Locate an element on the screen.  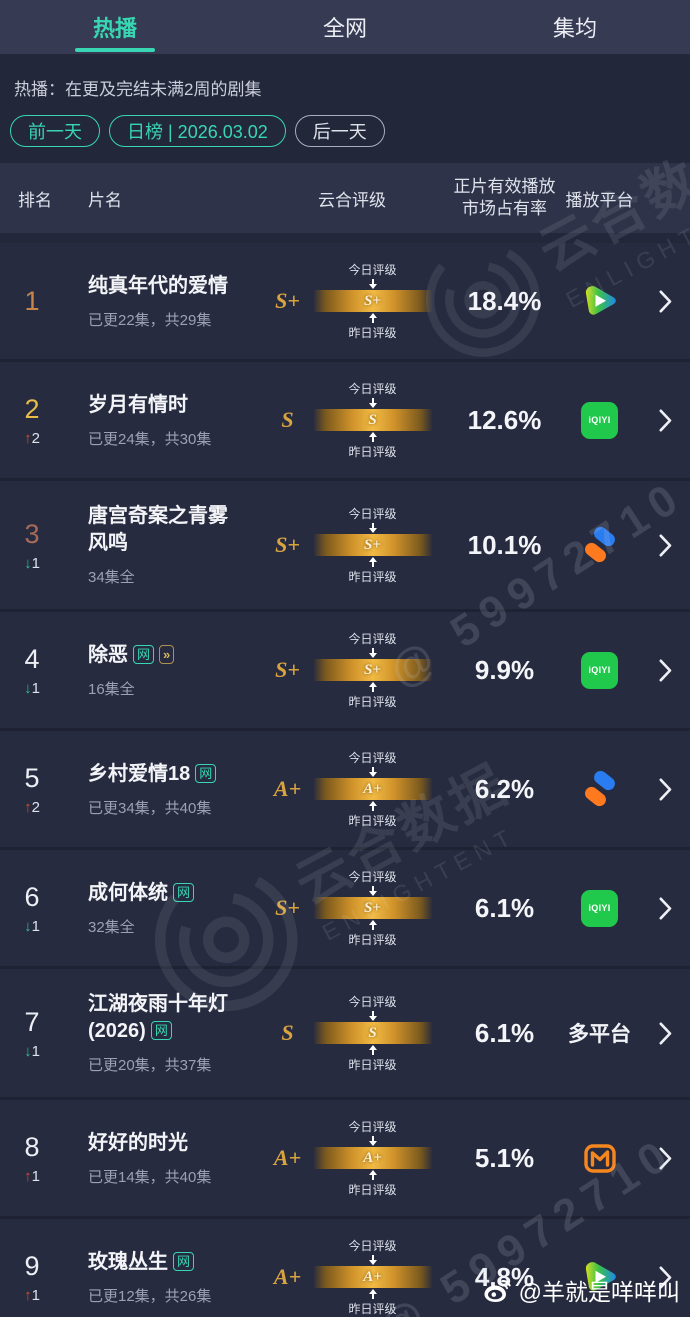
youku-icon is located at coordinates (599, 788).